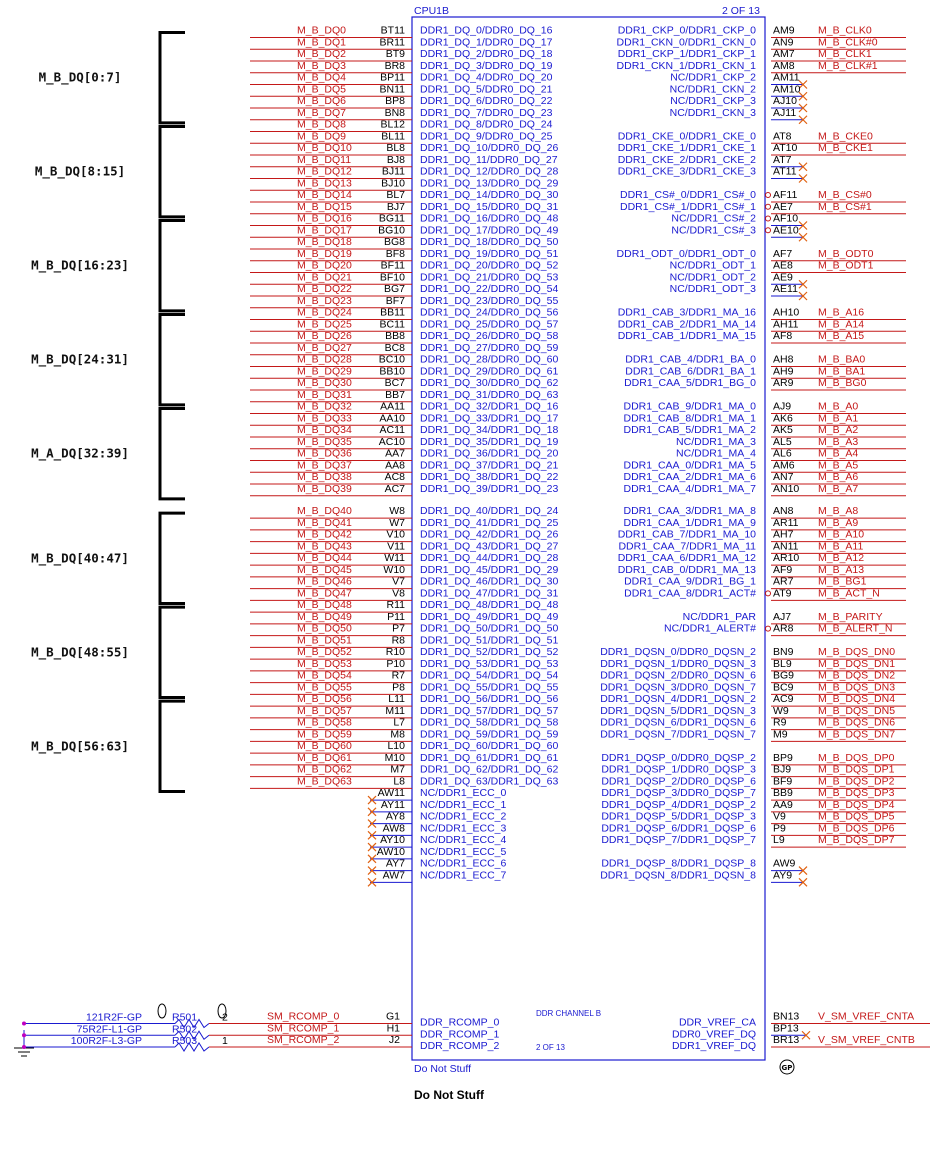  What do you see at coordinates (690, 360) in the screenshot?
I see `right-pin-name: DDR1_CAB_4/DDR1_BA_0` at bounding box center [690, 360].